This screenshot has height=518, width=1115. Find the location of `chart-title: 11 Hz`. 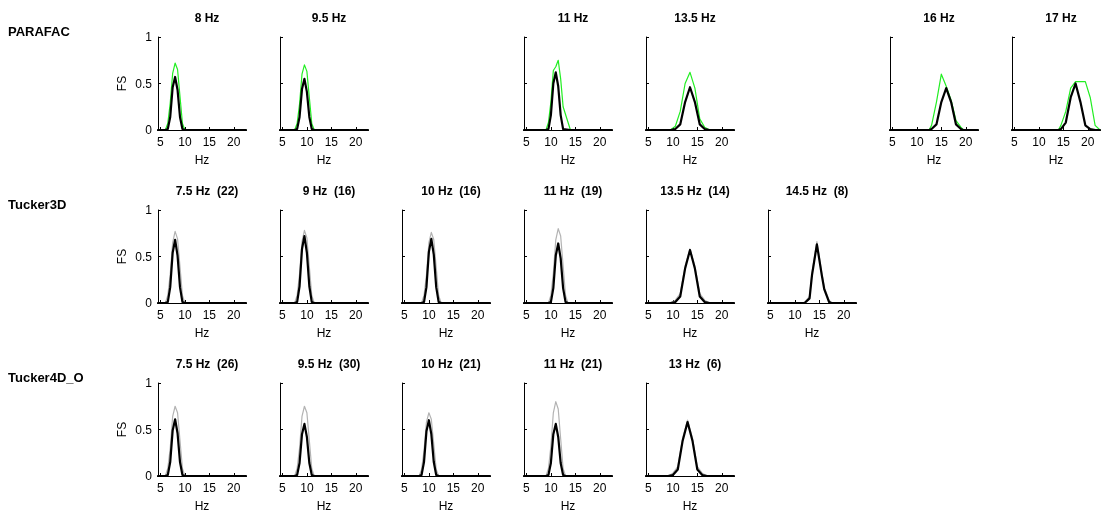

chart-title: 11 Hz is located at coordinates (573, 18).